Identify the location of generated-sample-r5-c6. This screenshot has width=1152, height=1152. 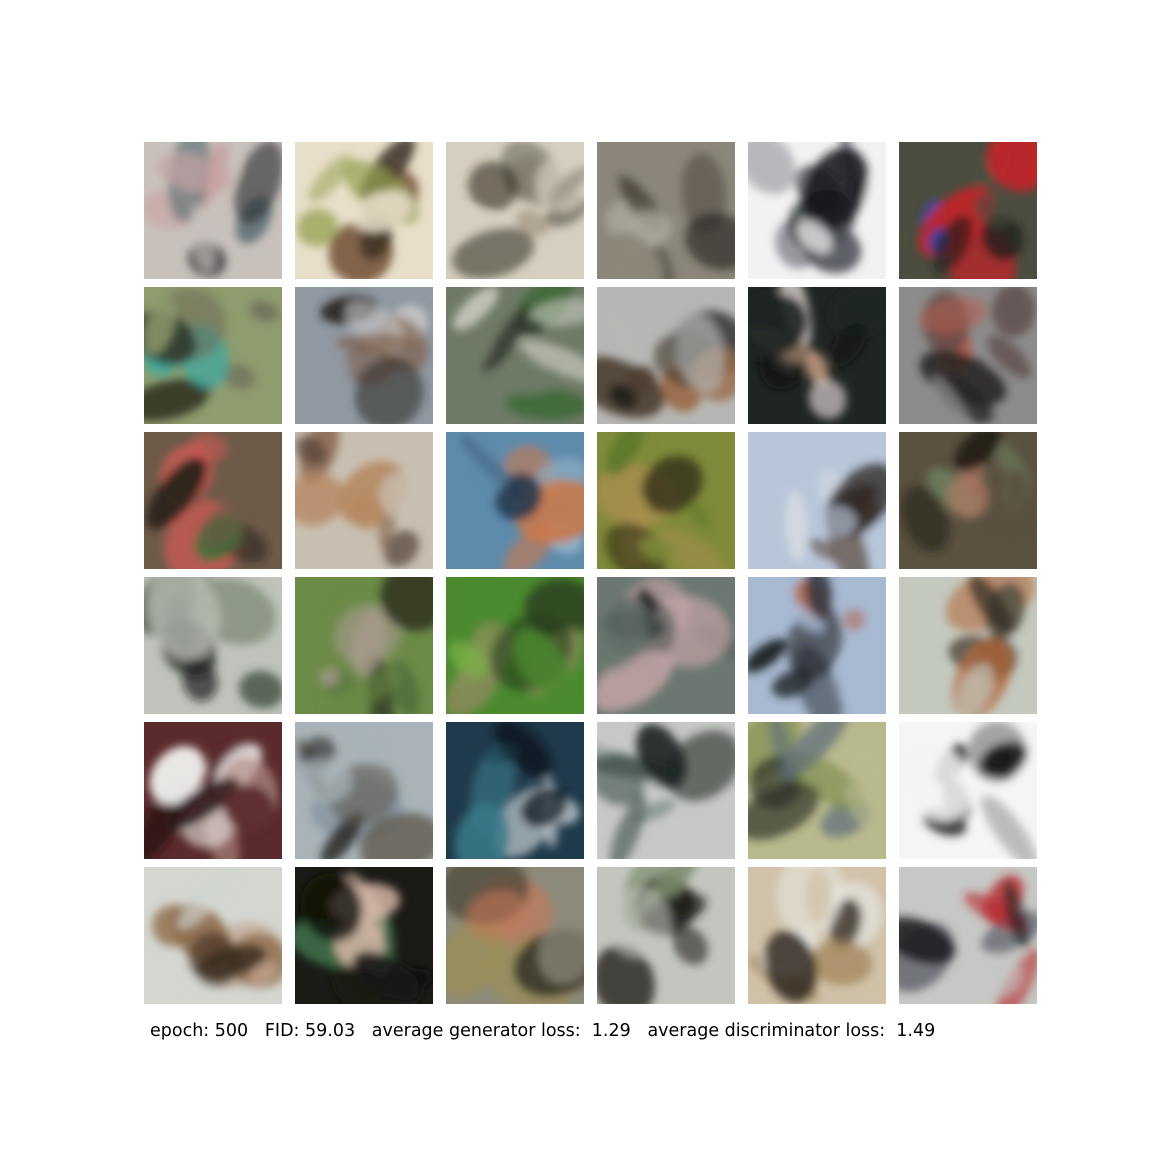
(968, 790).